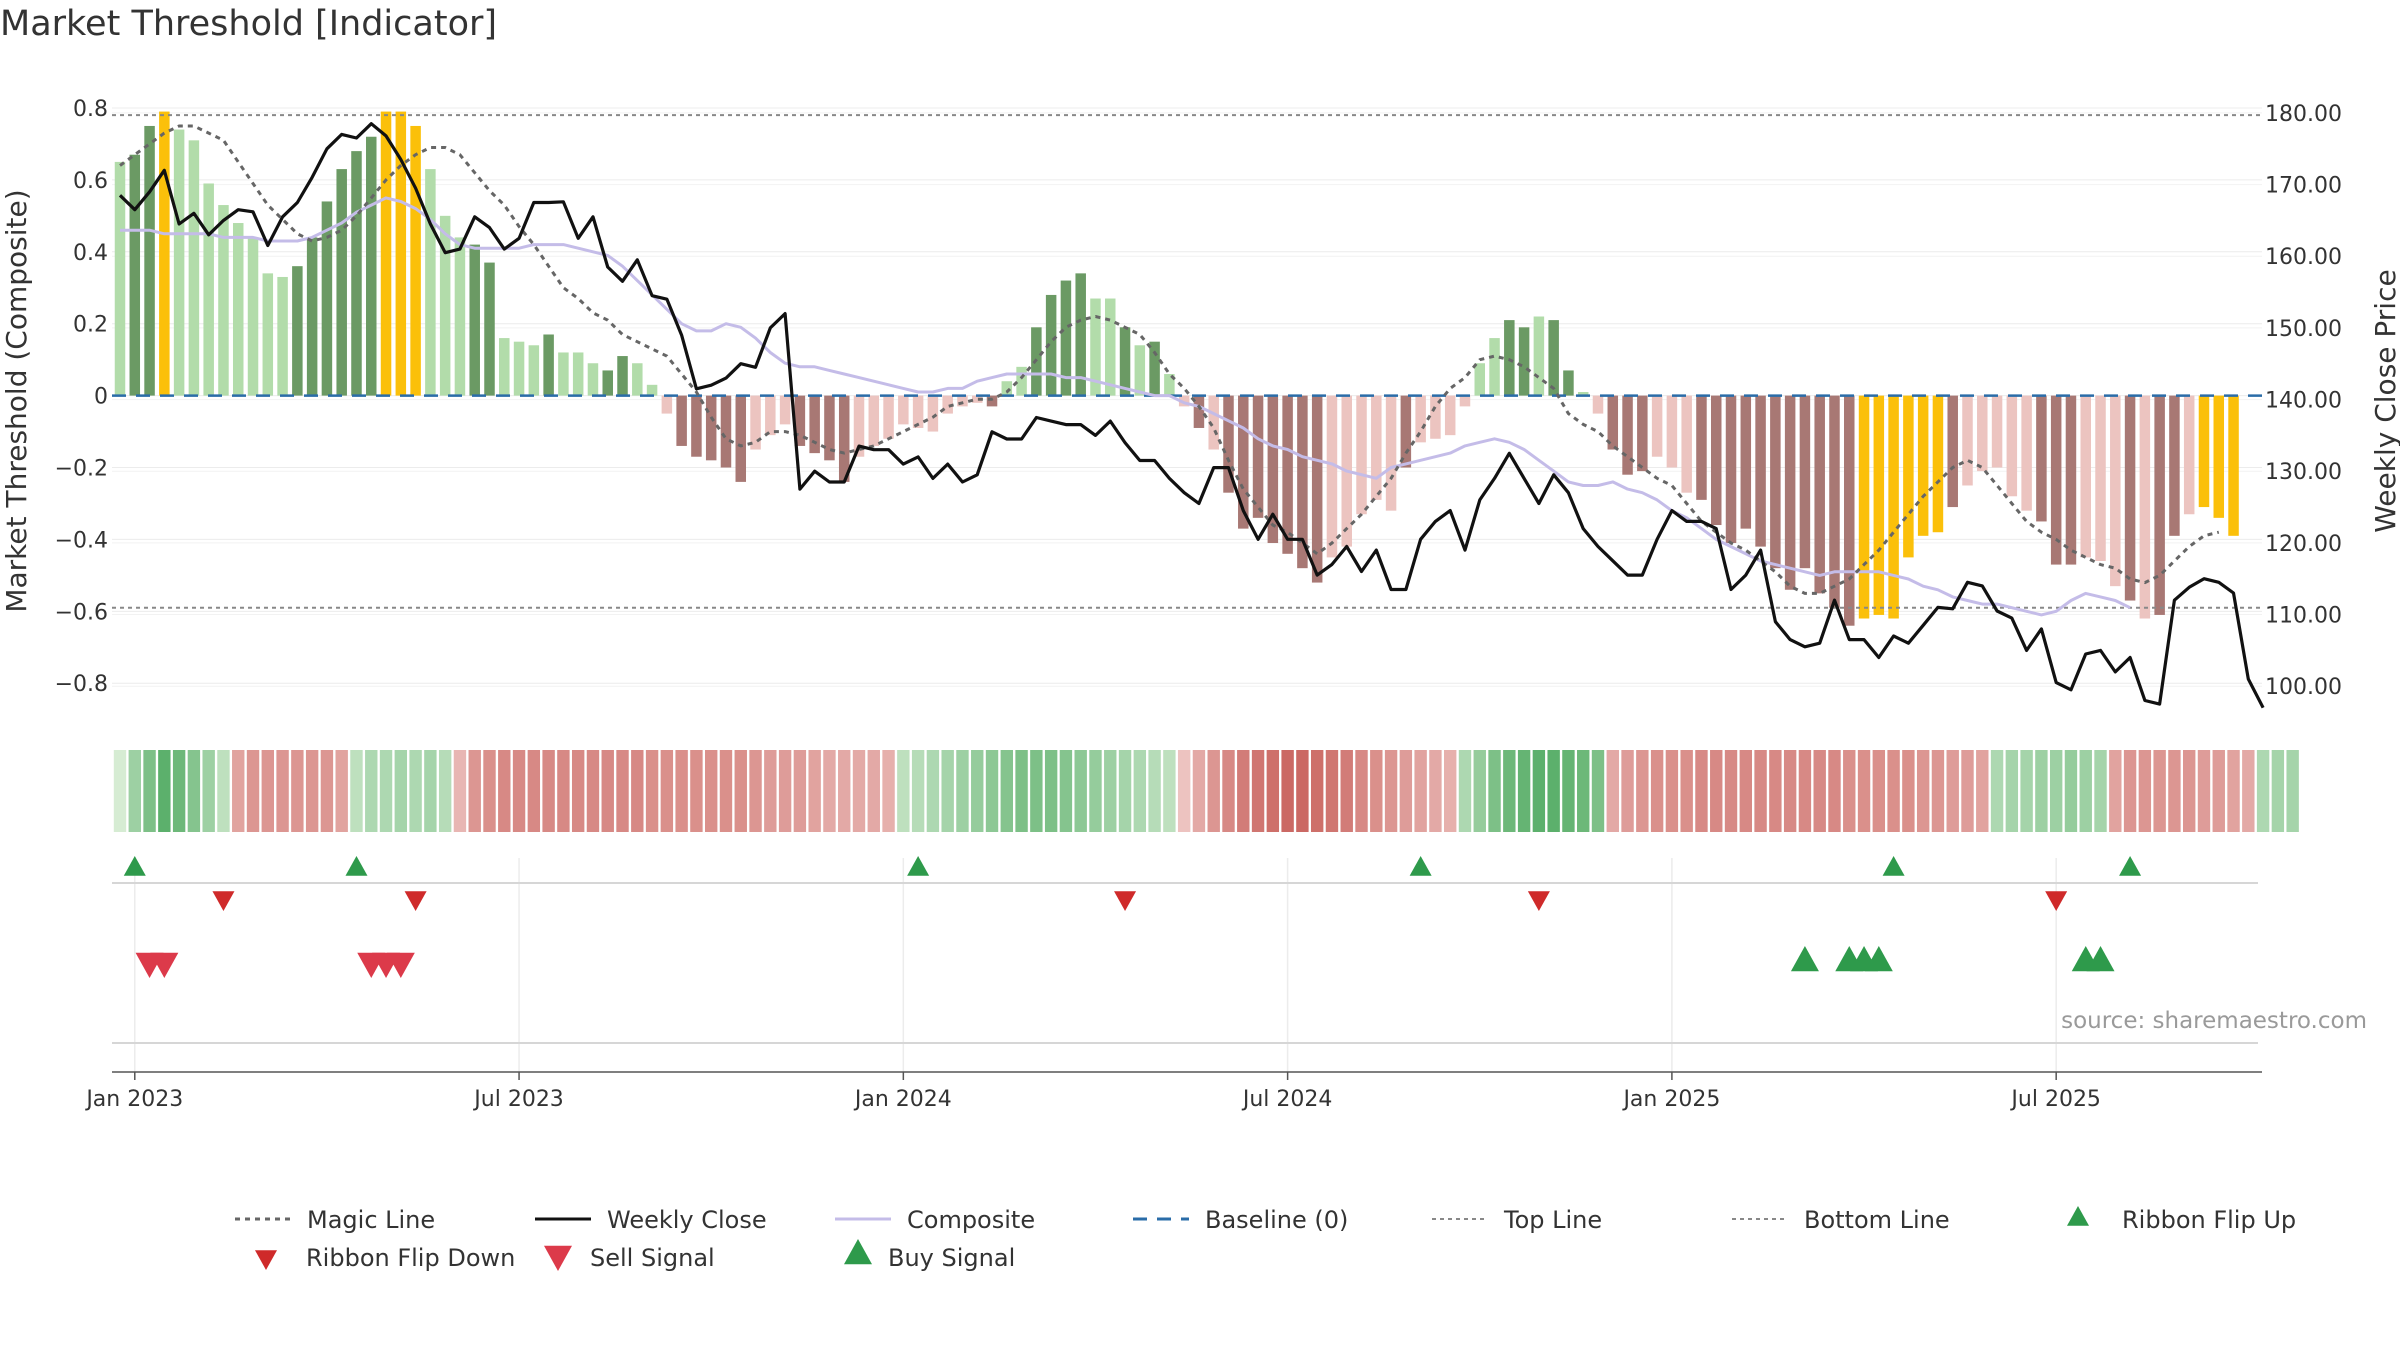 The height and width of the screenshot is (1350, 2400). I want to click on ribbon-flip-down-marker, so click(1125, 901).